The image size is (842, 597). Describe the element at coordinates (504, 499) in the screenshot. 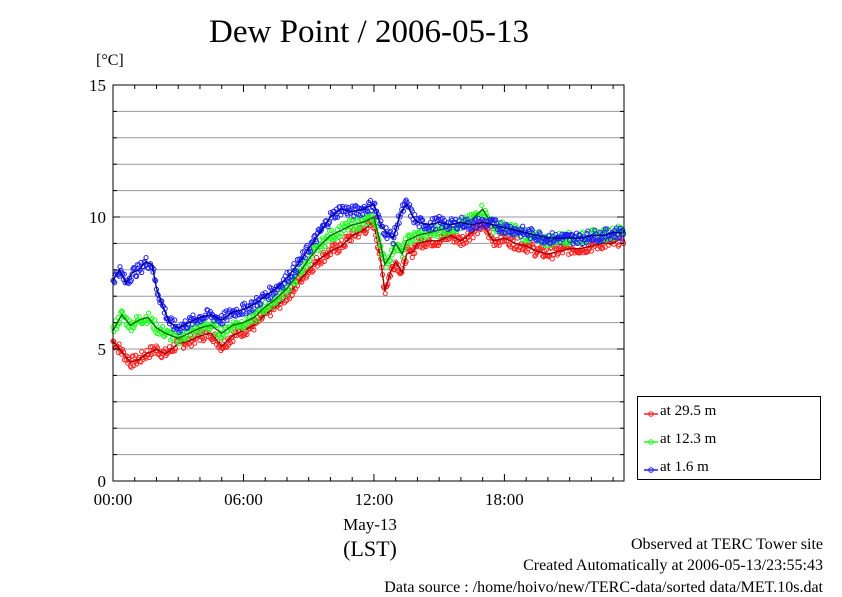

I see `x-tick-label: 18:00` at that location.